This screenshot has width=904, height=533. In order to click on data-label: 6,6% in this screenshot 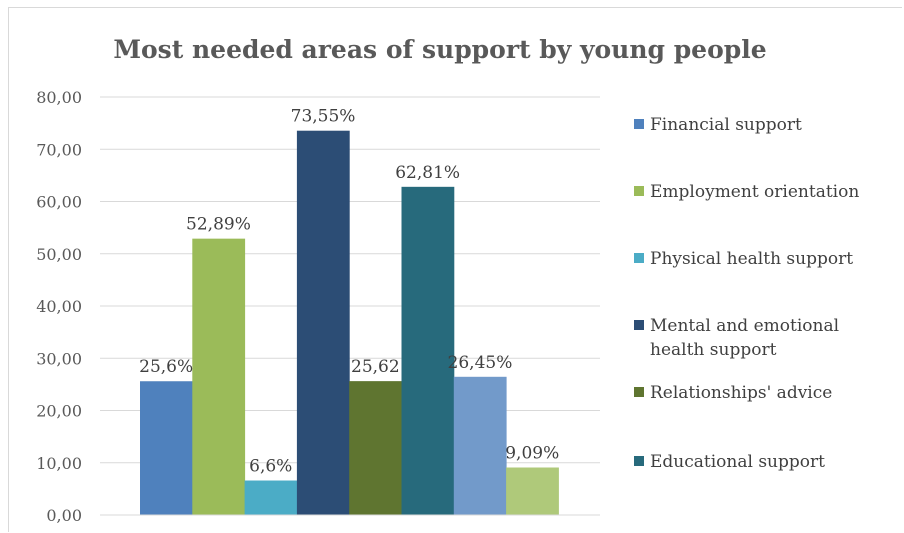, I will do `click(270, 467)`.